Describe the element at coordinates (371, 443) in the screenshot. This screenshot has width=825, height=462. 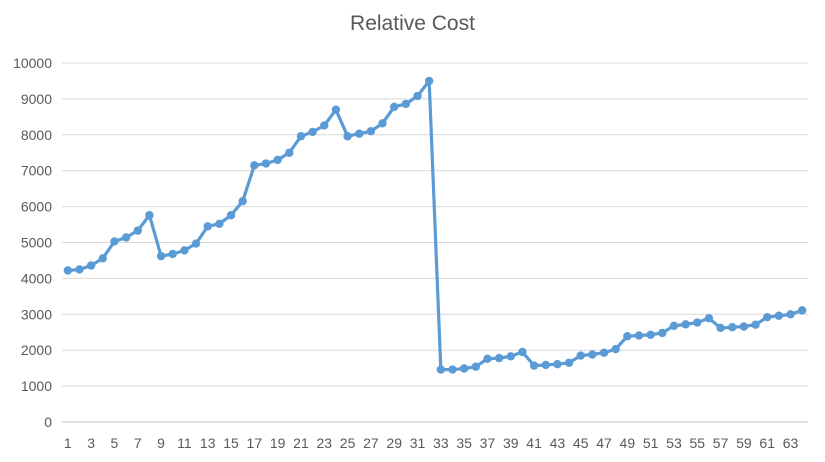
I see `x-tick-label: 27` at that location.